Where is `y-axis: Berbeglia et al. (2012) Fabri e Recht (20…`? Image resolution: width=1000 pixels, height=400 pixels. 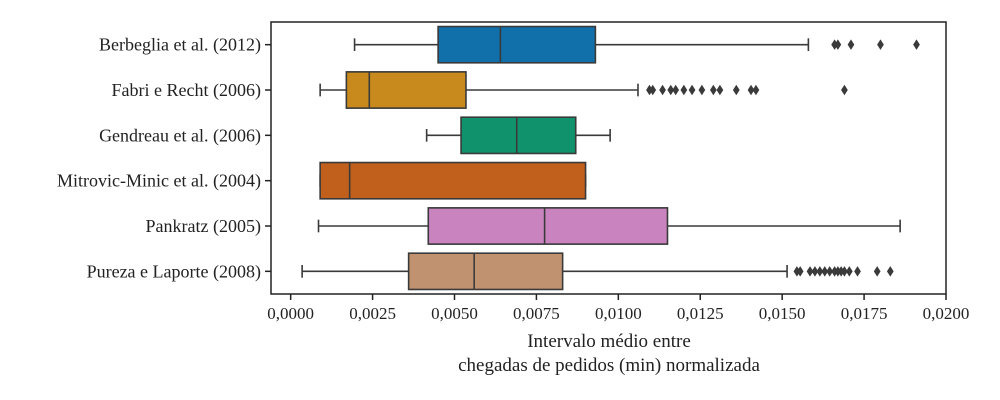 y-axis: Berbeglia et al. (2012) Fabri e Recht (20… is located at coordinates (164, 158).